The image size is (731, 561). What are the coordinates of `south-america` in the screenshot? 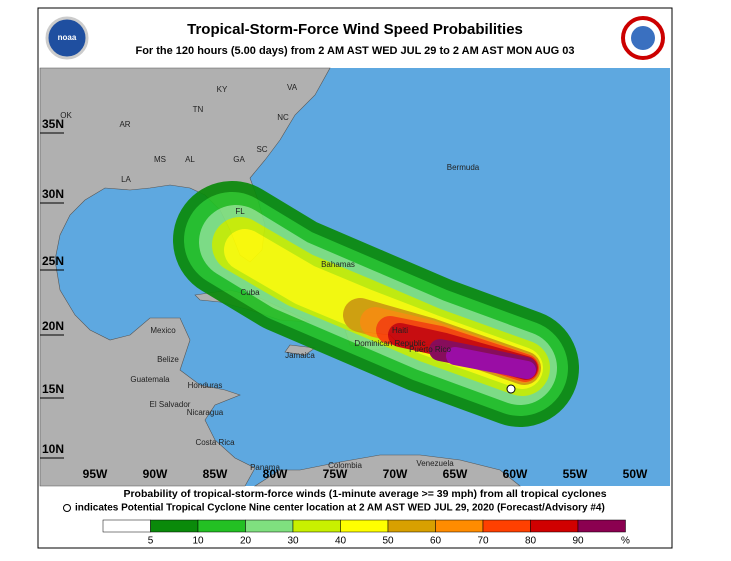 It's located at (387, 470).